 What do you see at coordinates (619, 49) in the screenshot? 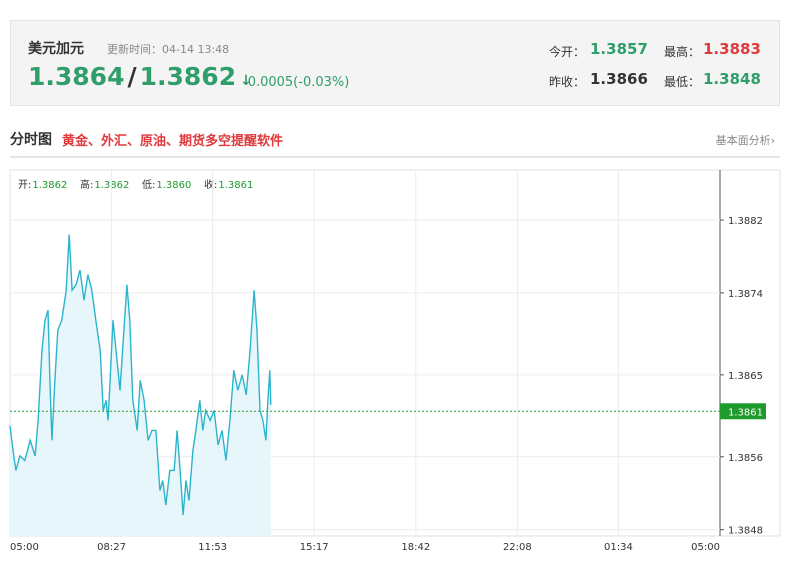
I see `stat-value: 1.3857` at bounding box center [619, 49].